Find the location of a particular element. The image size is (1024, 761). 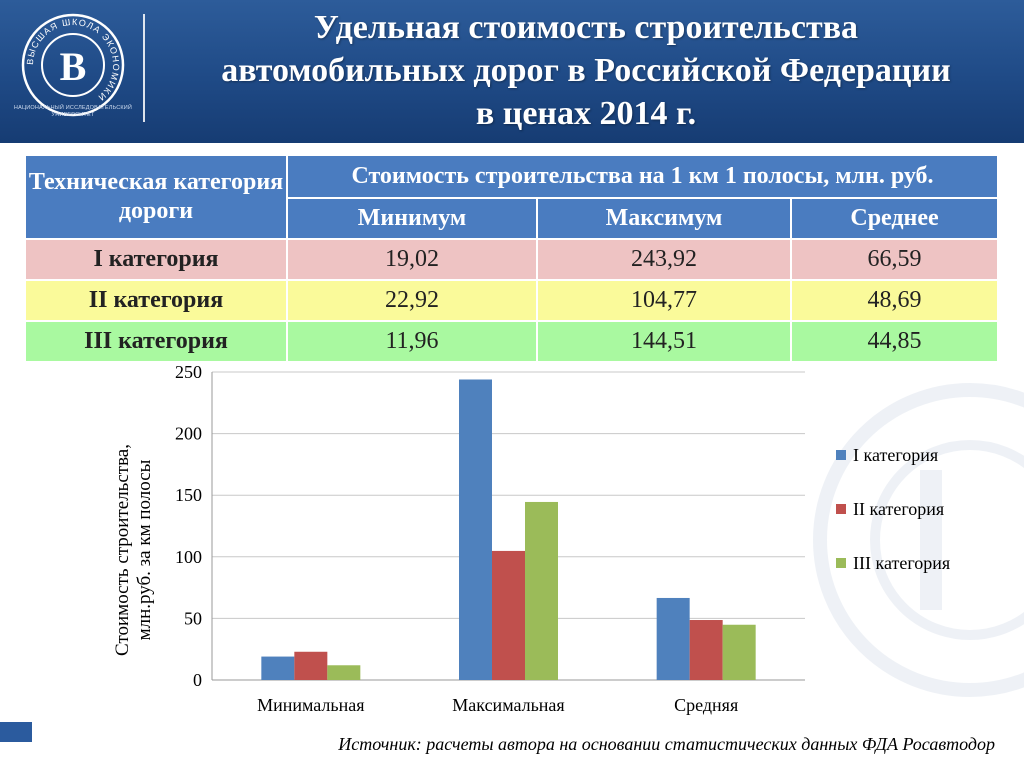

table-header-category: Техническая категория дороги is located at coordinates (156, 197).